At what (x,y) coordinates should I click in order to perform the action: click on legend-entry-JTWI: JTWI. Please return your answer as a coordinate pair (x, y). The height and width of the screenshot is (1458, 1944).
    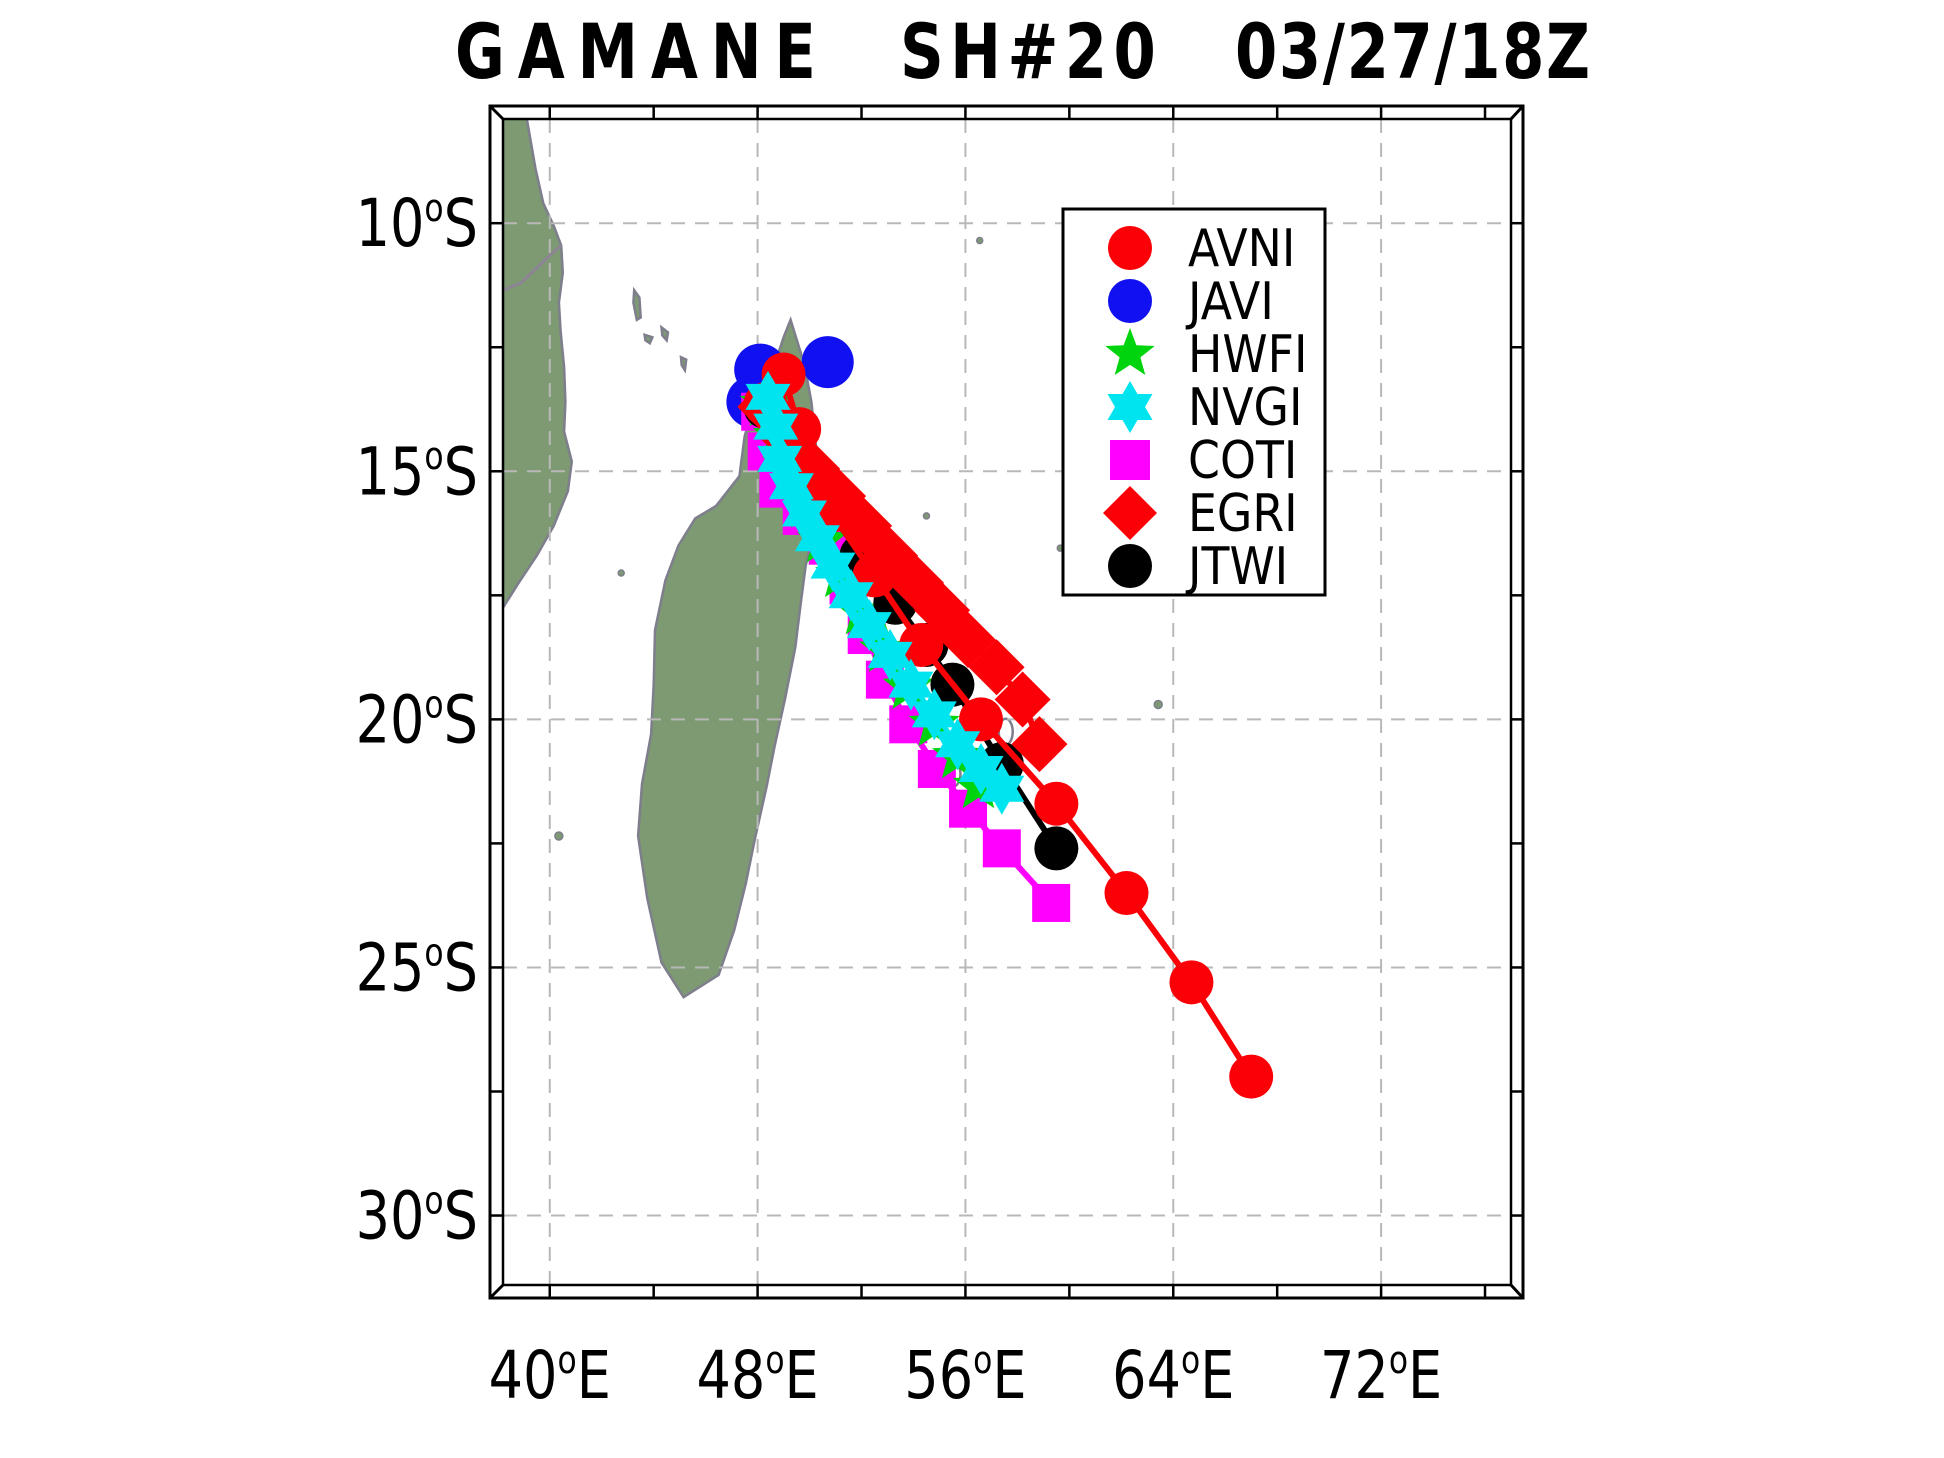
    Looking at the image, I should click on (1198, 566).